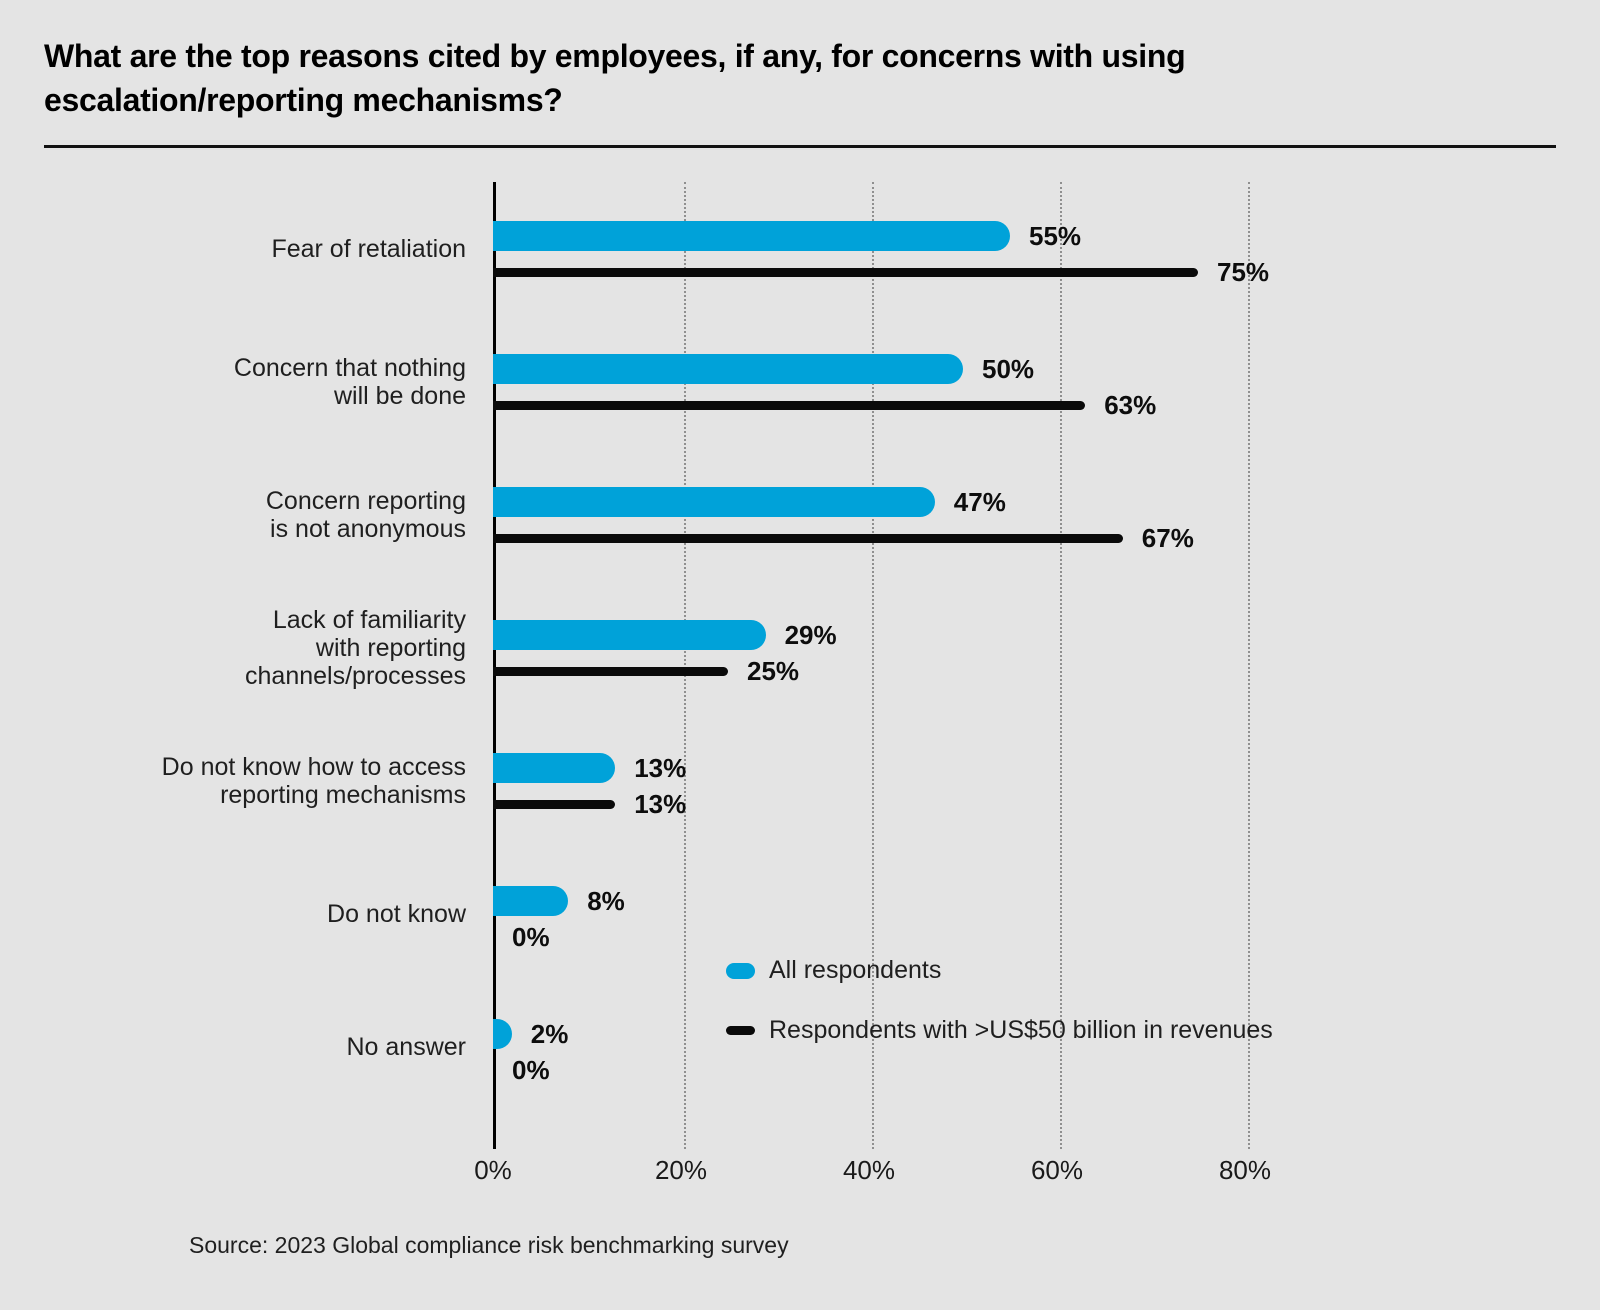 The image size is (1600, 1310). What do you see at coordinates (1023, 518) in the screenshot?
I see `bar-group: 47% 67%` at bounding box center [1023, 518].